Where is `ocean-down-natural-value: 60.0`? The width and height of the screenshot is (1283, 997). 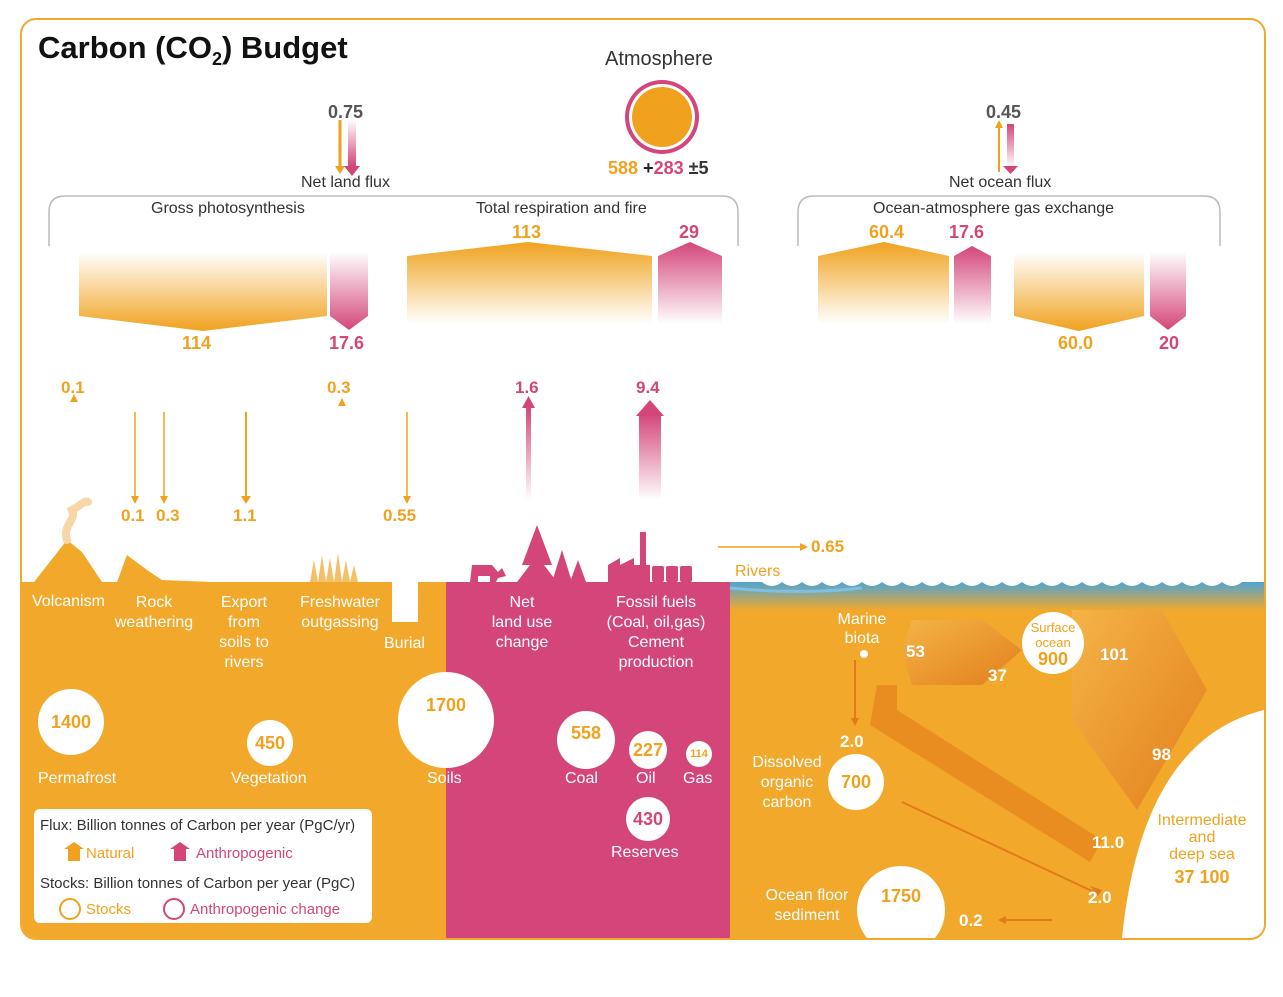 ocean-down-natural-value: 60.0 is located at coordinates (1076, 343).